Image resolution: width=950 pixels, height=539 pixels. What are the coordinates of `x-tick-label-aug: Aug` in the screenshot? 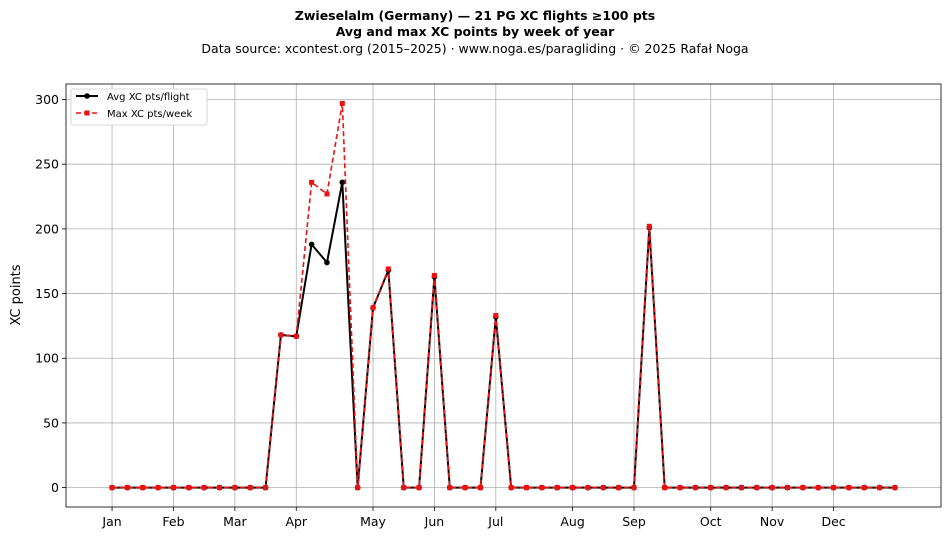 It's located at (572, 521).